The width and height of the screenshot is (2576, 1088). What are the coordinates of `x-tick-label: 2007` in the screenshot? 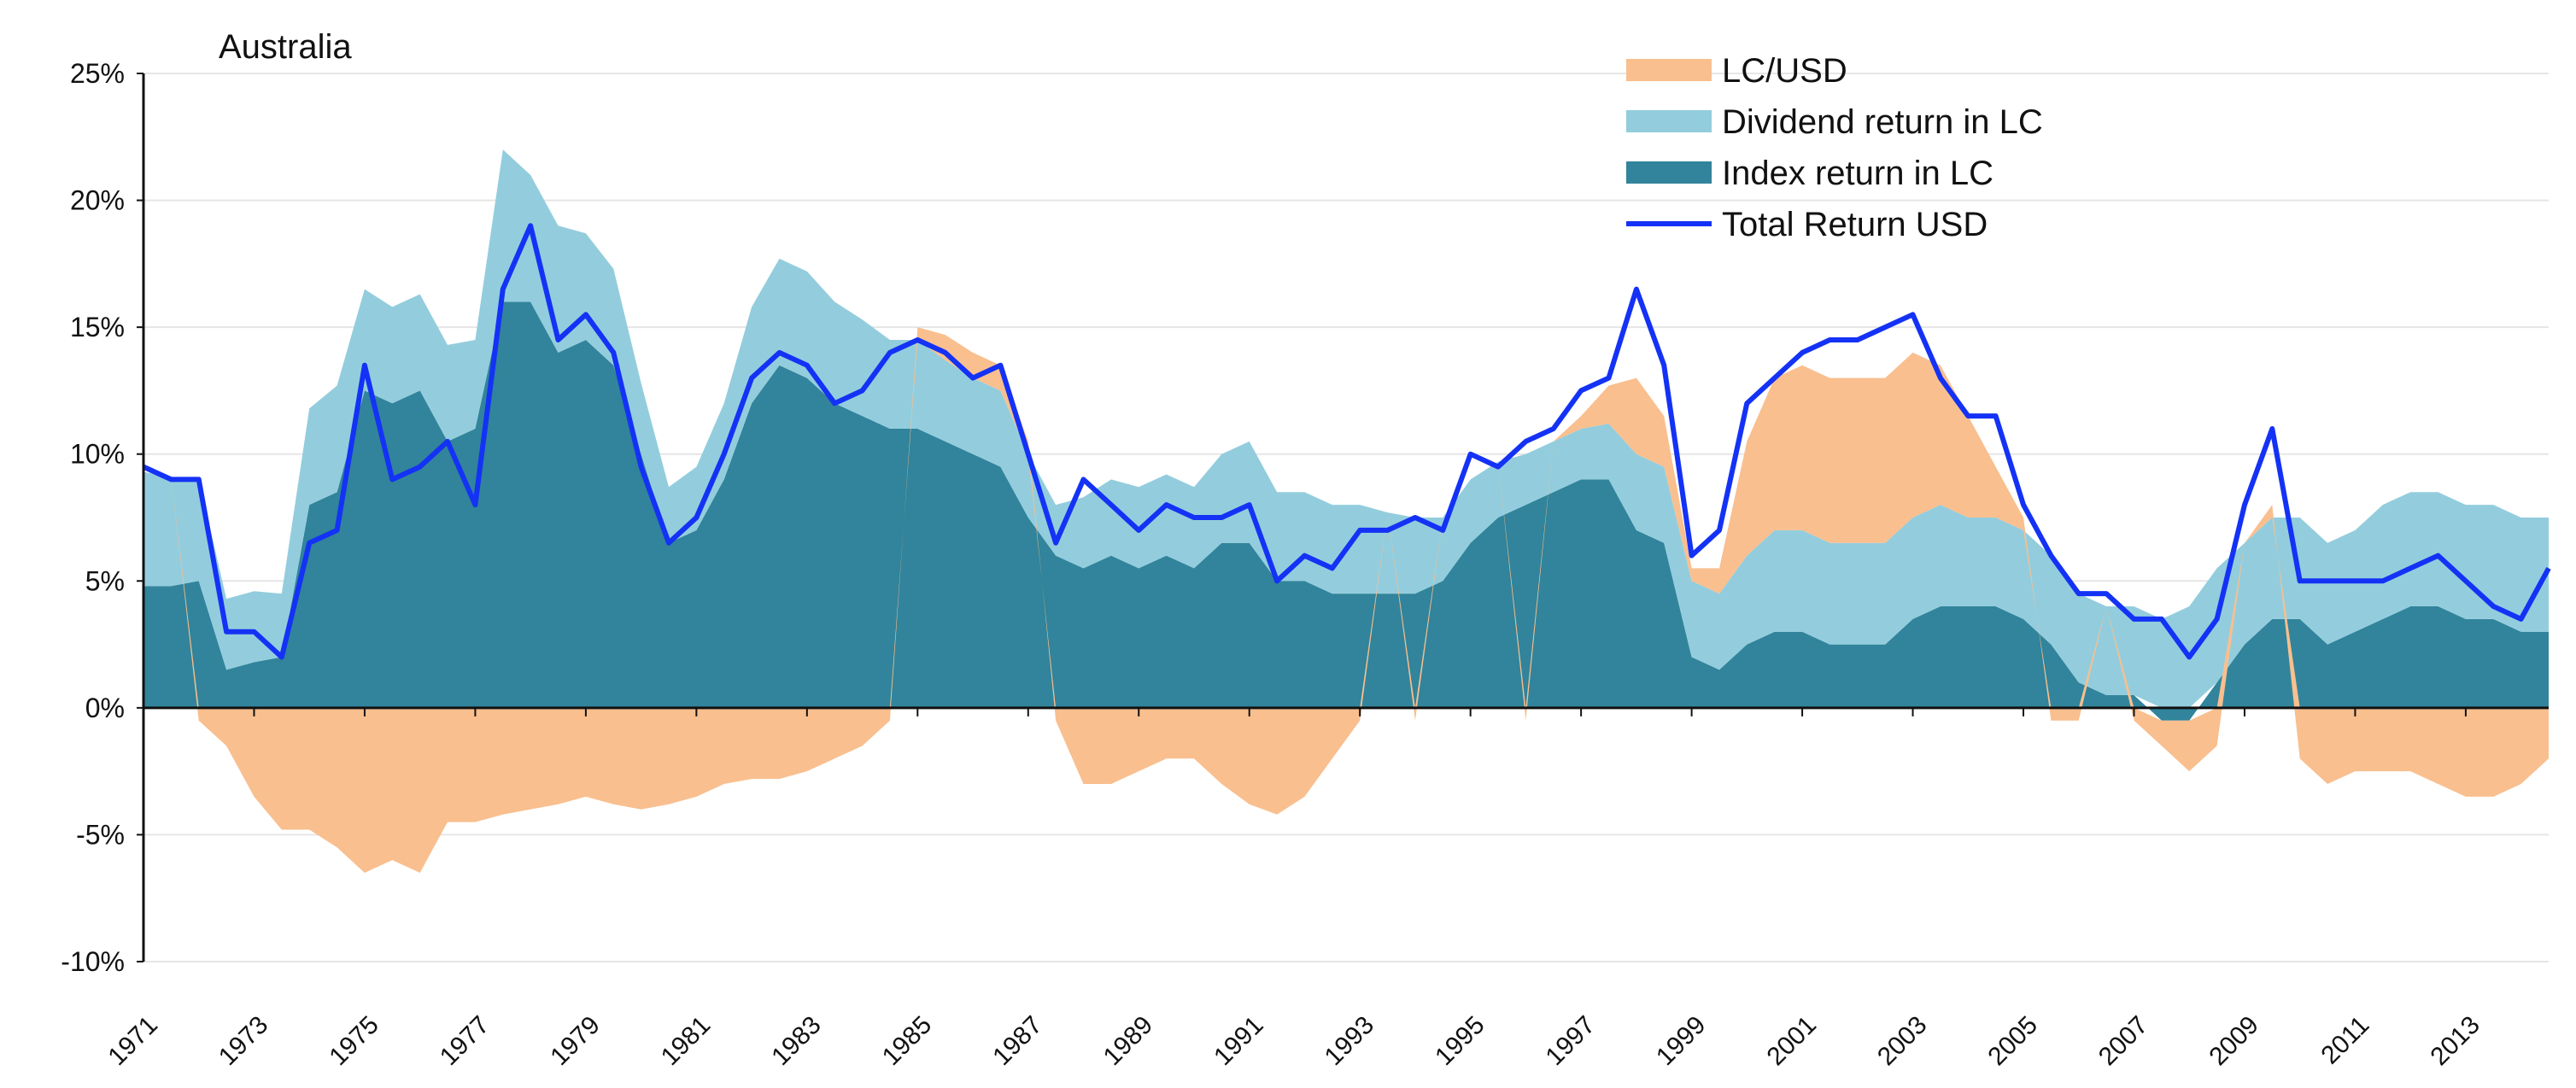 It's located at (2123, 1041).